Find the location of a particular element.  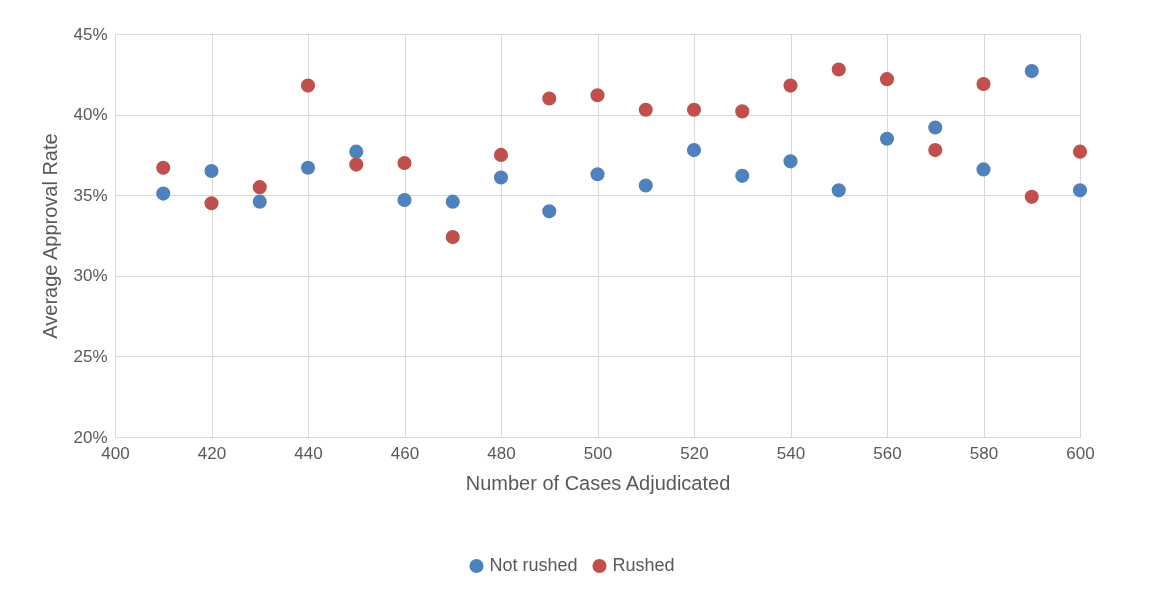

x-tick-label: 560 is located at coordinates (887, 453).